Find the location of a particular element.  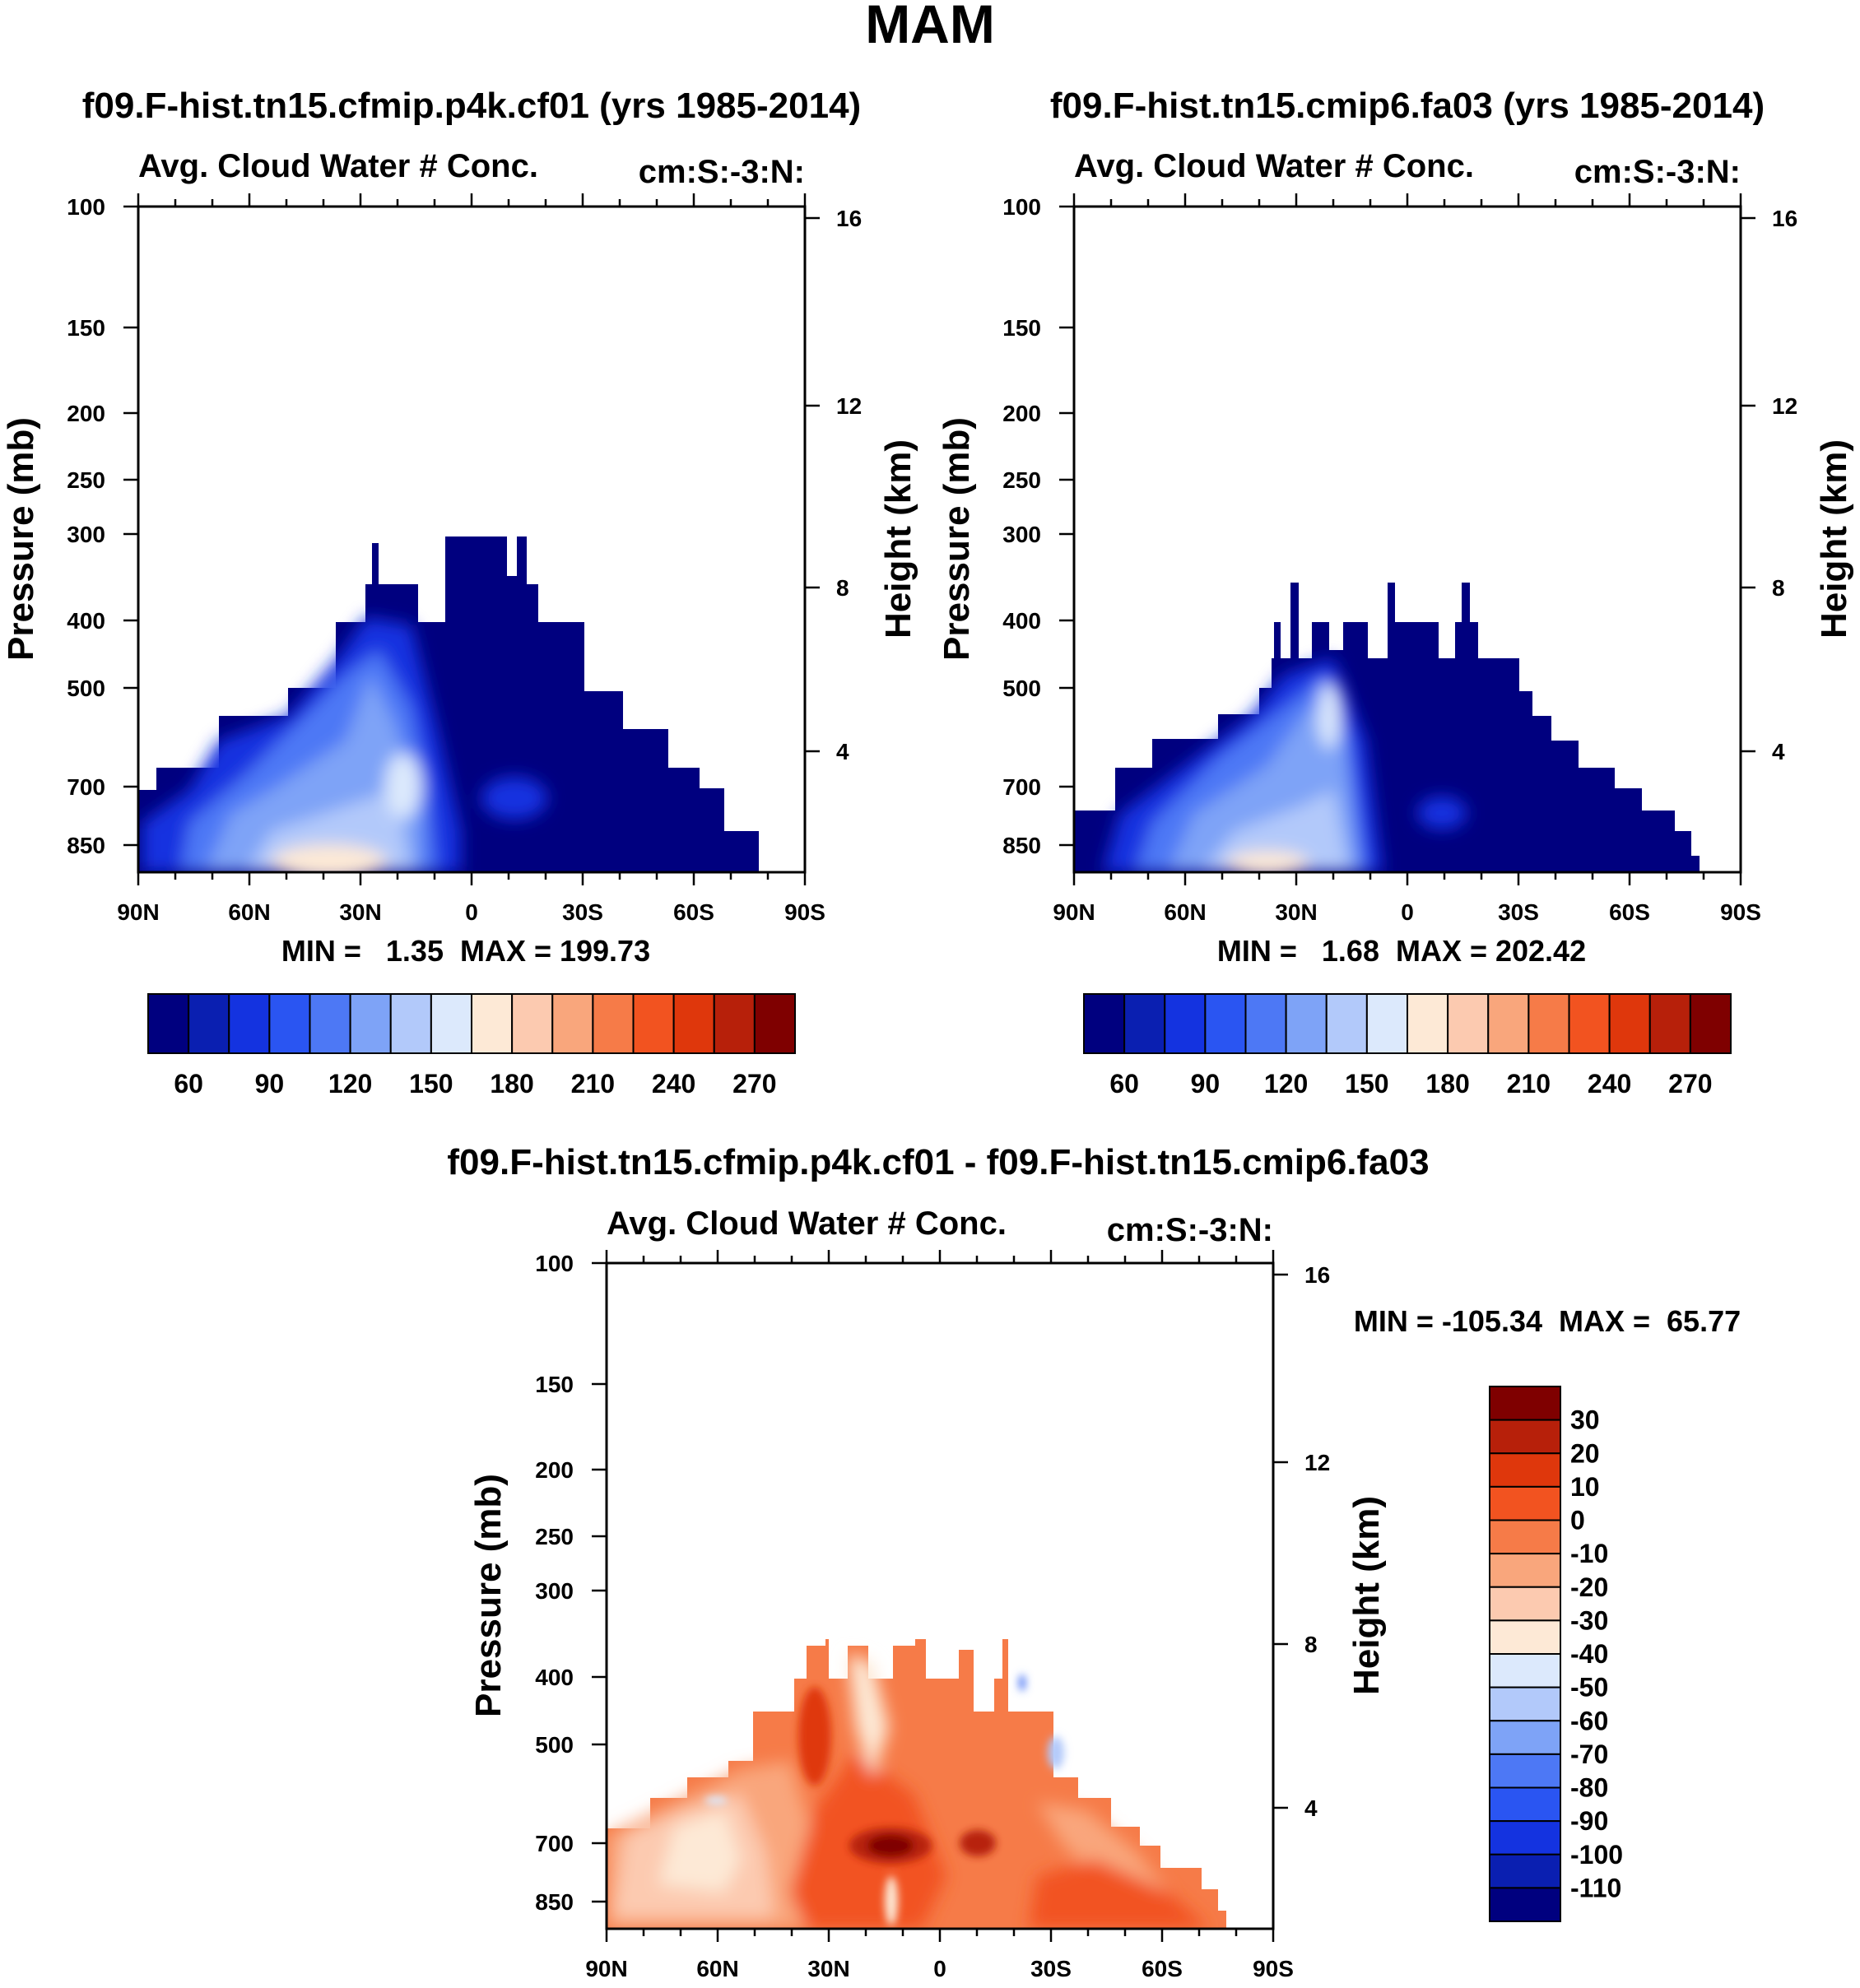

y-axis-right-label: Height (km) is located at coordinates (1834, 539).